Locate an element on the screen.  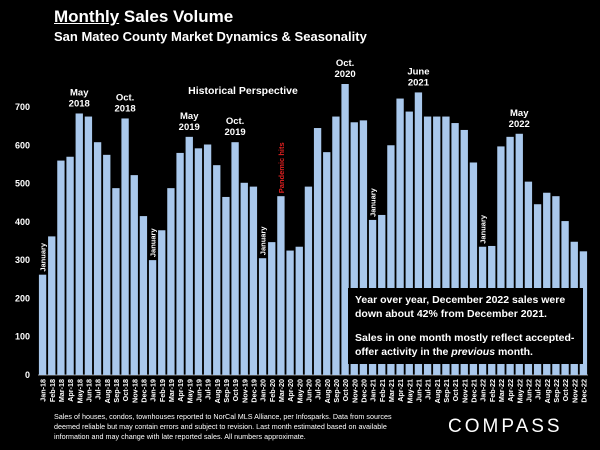
x-tick-label: Nov-21 is located at coordinates (464, 391).